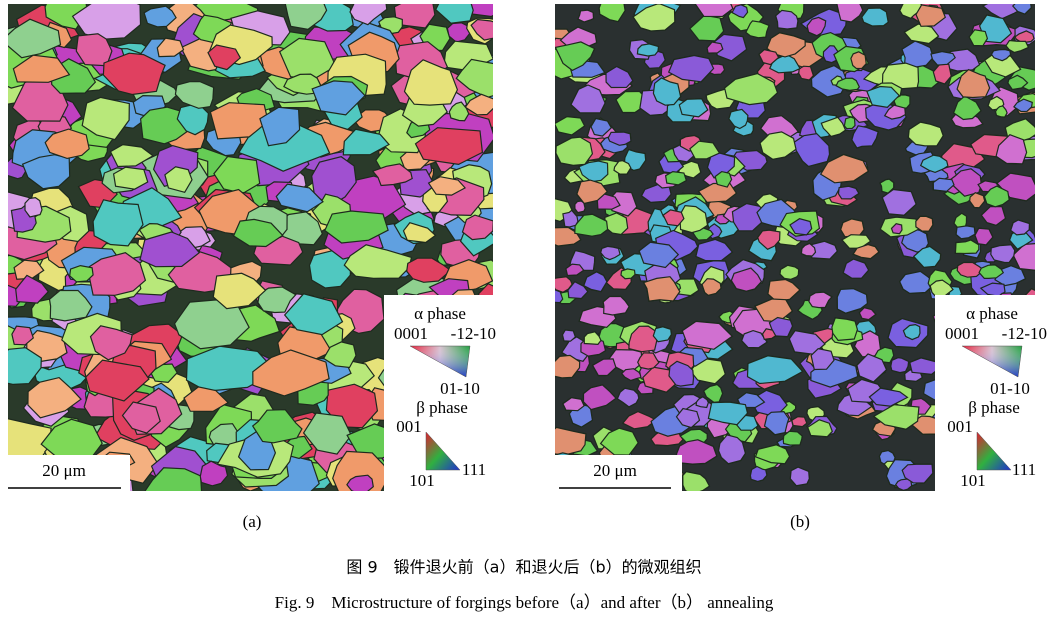 Image resolution: width=1048 pixels, height=621 pixels. Describe the element at coordinates (994, 407) in the screenshot. I see `legend-title: β phase` at that location.